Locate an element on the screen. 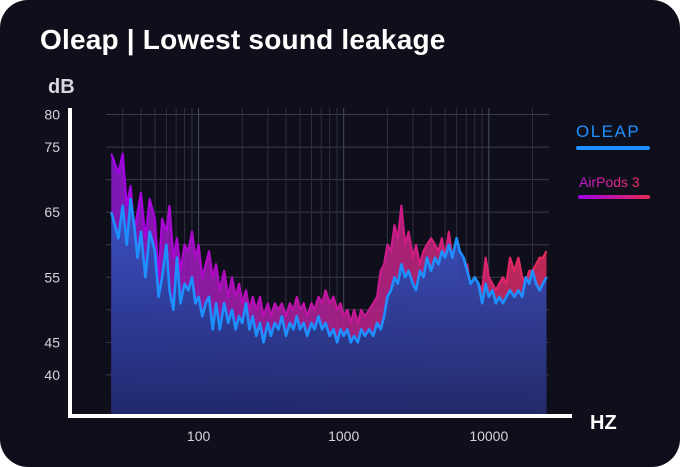 The width and height of the screenshot is (680, 467). y-tick-label: 75 is located at coordinates (52, 147).